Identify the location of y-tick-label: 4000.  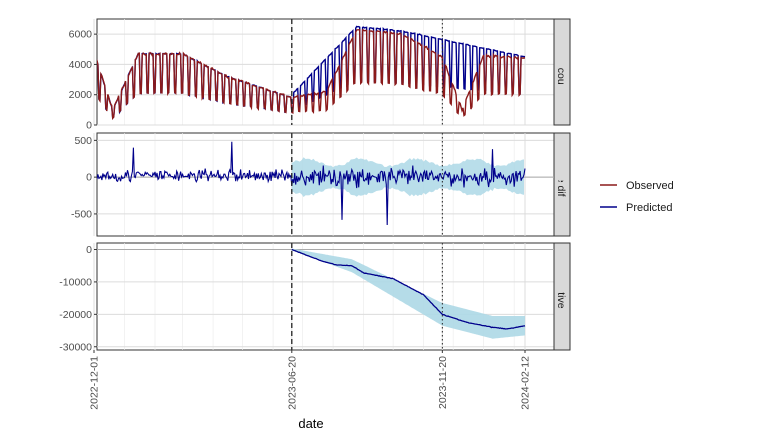
(81, 65).